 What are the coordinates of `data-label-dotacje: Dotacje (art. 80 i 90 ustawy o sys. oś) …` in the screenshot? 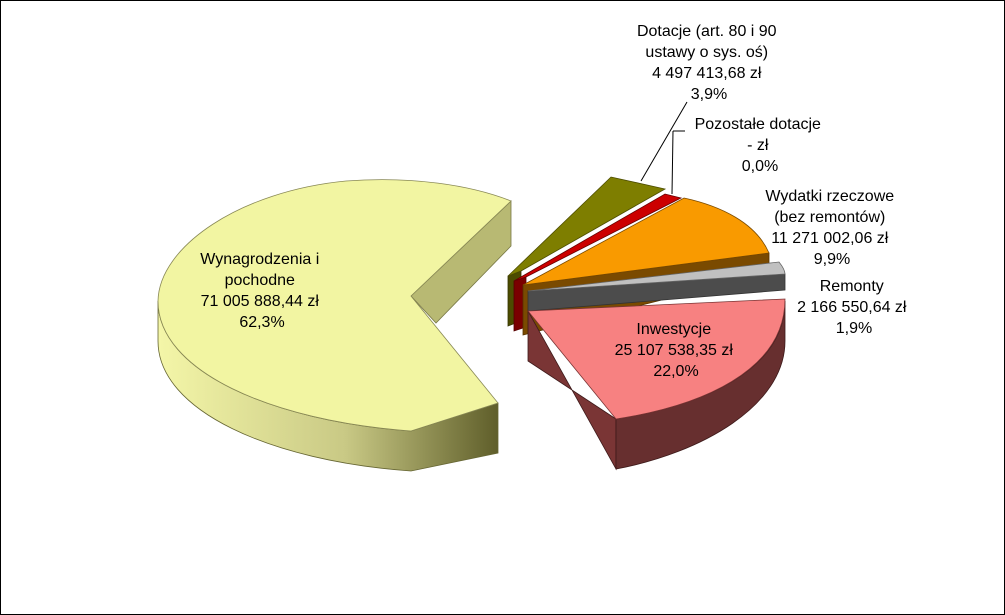 It's located at (709, 63).